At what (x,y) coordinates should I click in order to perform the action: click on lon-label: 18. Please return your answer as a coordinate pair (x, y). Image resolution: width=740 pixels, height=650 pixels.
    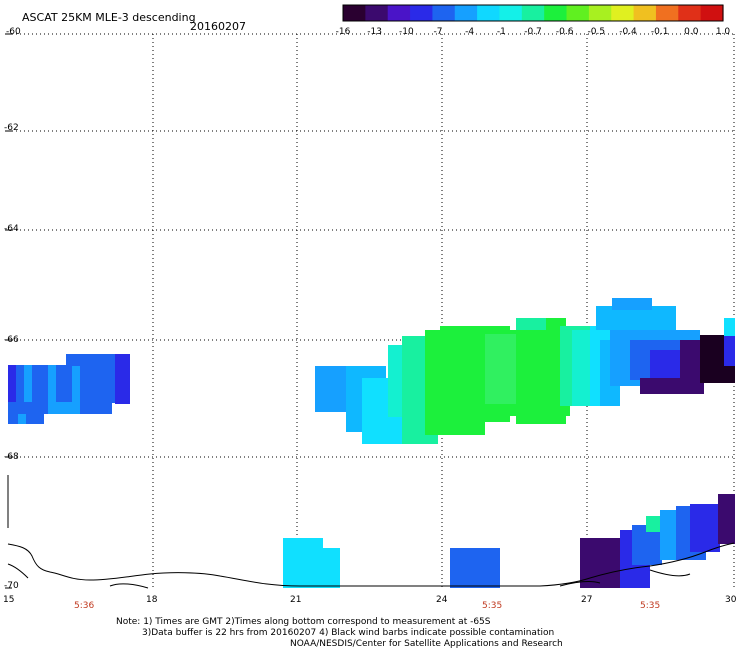
    Looking at the image, I should click on (152, 600).